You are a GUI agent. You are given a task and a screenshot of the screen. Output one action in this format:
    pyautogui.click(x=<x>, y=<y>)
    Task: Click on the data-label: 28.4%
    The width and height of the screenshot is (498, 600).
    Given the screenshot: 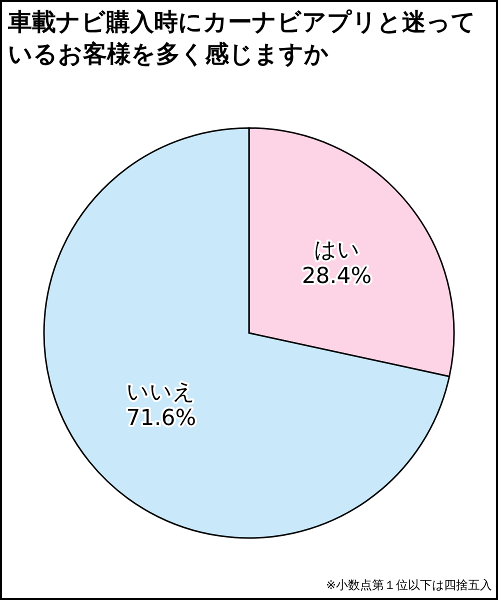 What is the action you would take?
    pyautogui.click(x=337, y=277)
    